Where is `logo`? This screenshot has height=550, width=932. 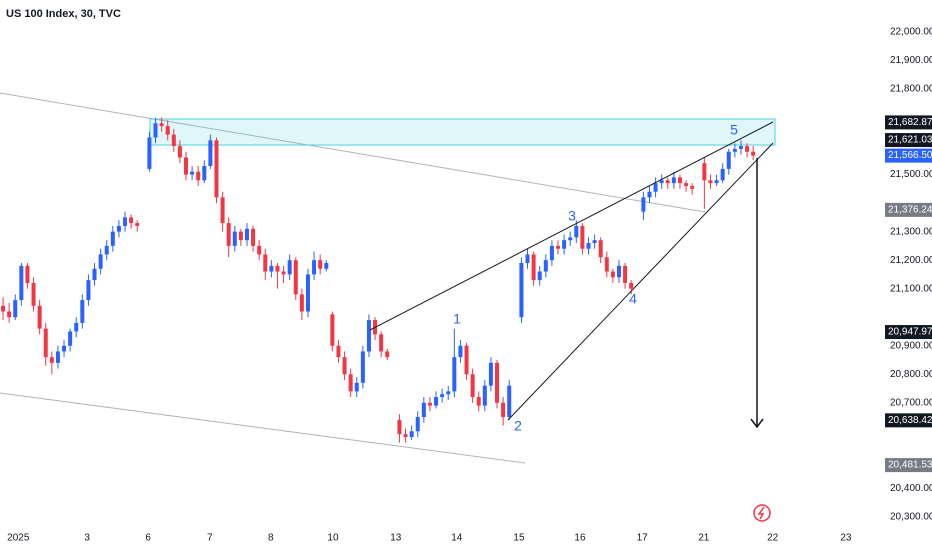 logo is located at coordinates (762, 513).